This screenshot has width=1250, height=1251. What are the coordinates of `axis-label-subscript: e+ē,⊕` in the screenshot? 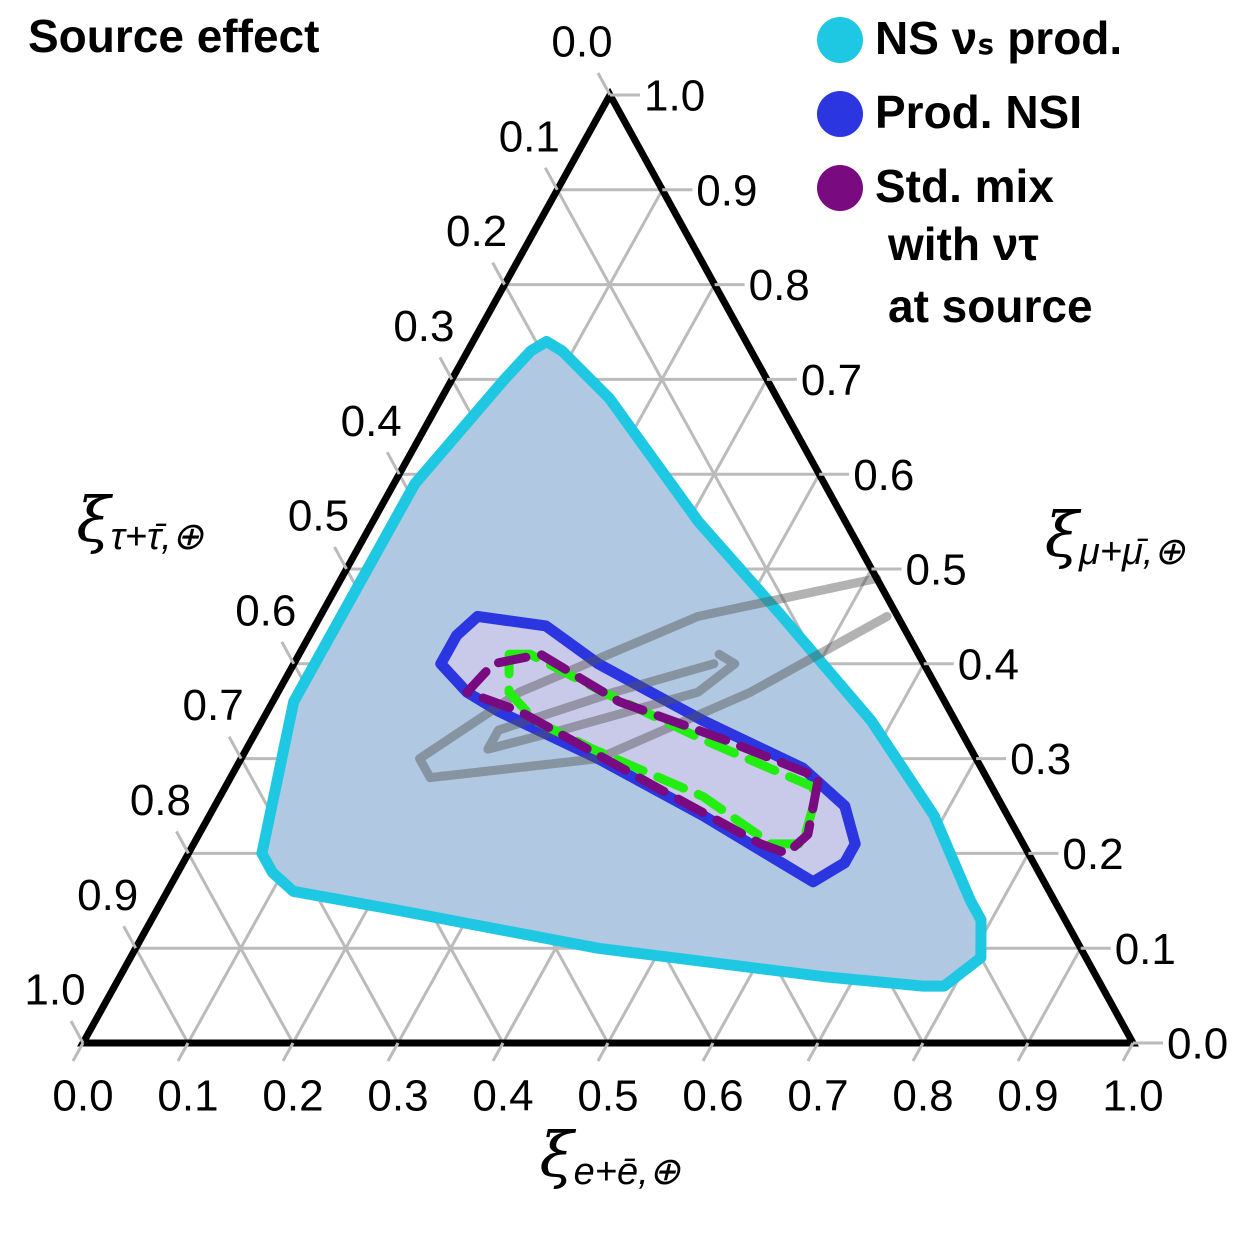 It's located at (628, 1172).